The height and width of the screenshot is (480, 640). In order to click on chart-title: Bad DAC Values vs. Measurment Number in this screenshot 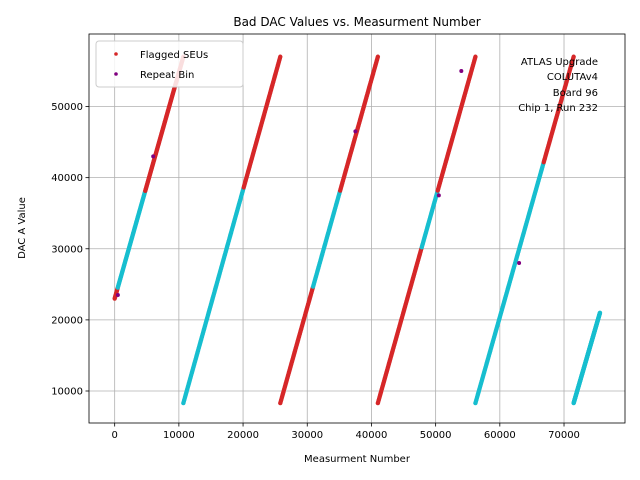, I will do `click(356, 22)`.